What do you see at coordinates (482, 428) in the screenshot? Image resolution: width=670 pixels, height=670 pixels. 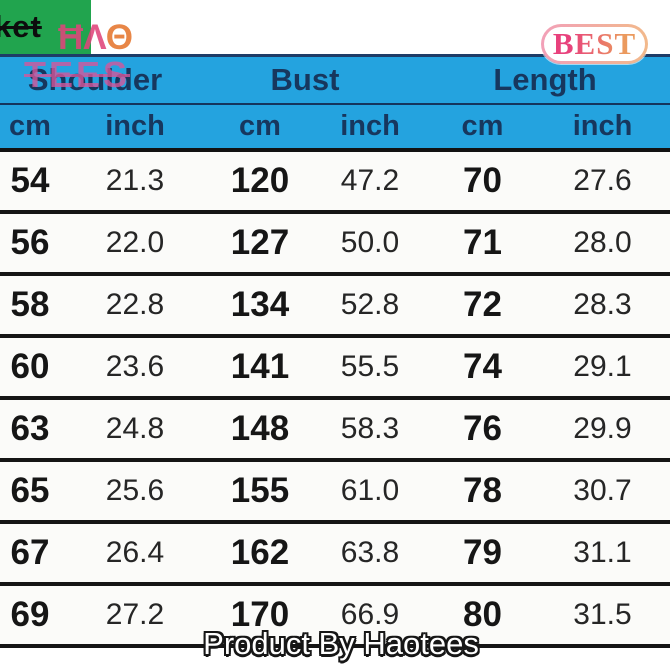 I see `cell-length-cm: 76` at bounding box center [482, 428].